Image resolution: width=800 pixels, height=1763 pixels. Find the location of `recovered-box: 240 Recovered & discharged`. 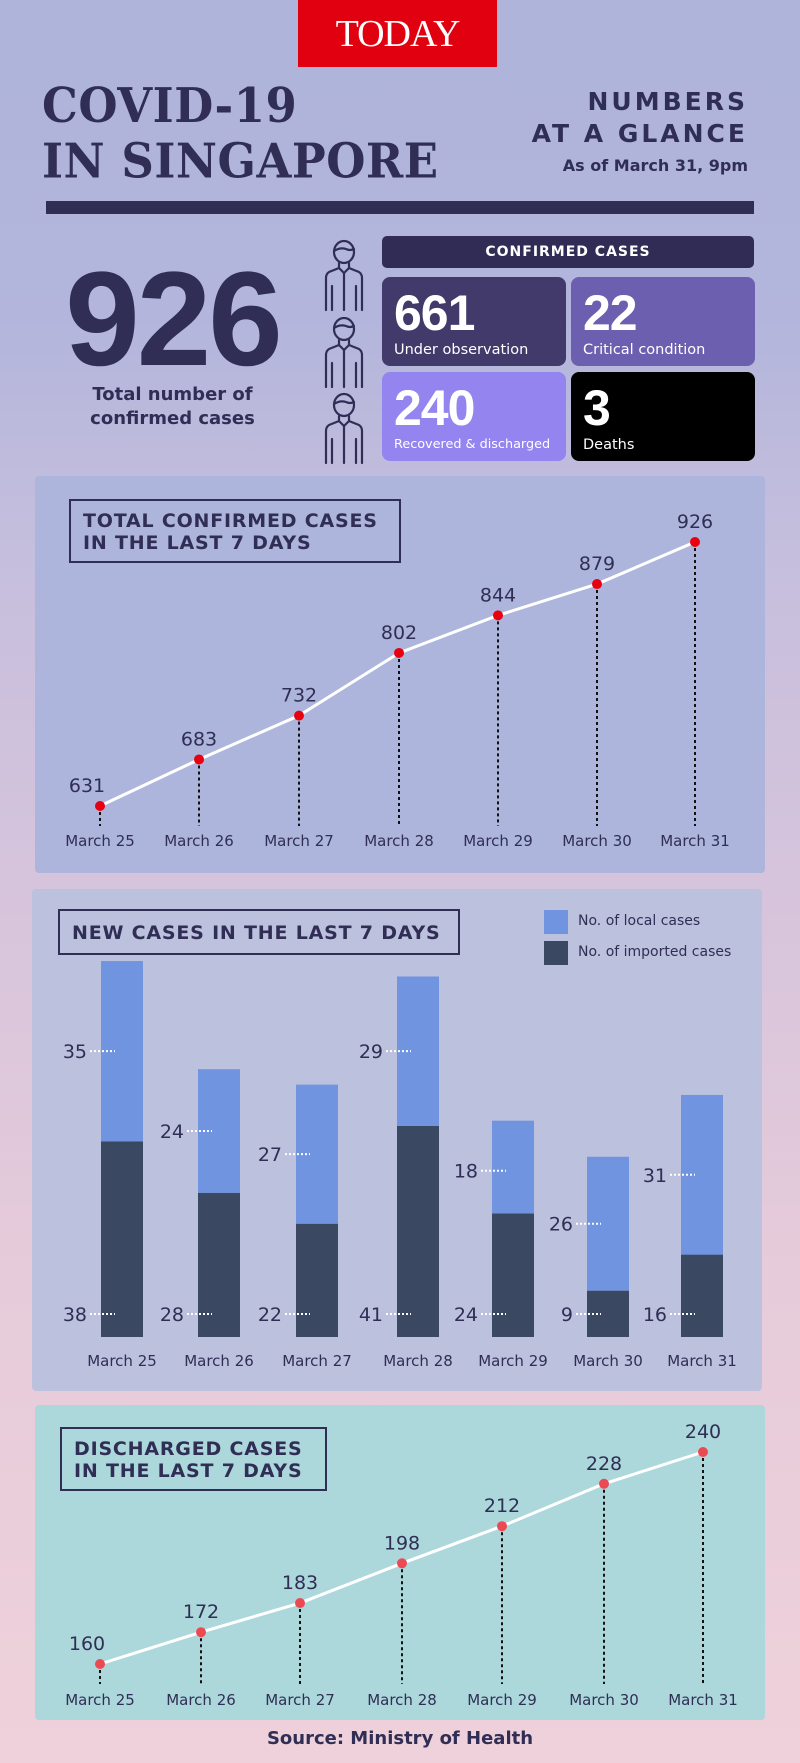

recovered-box: 240 Recovered & discharged is located at coordinates (474, 416).